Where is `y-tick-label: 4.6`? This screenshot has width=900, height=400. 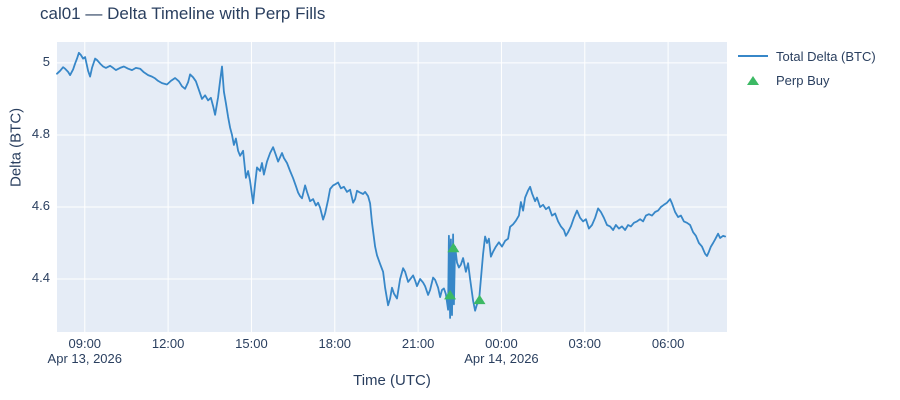
y-tick-label: 4.6 is located at coordinates (40, 205).